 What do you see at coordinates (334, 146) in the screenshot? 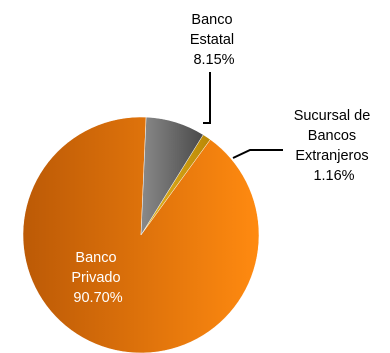
I see `slice-label-sucursal: Sucursal de Bancos Extranjeros 1.16%` at bounding box center [334, 146].